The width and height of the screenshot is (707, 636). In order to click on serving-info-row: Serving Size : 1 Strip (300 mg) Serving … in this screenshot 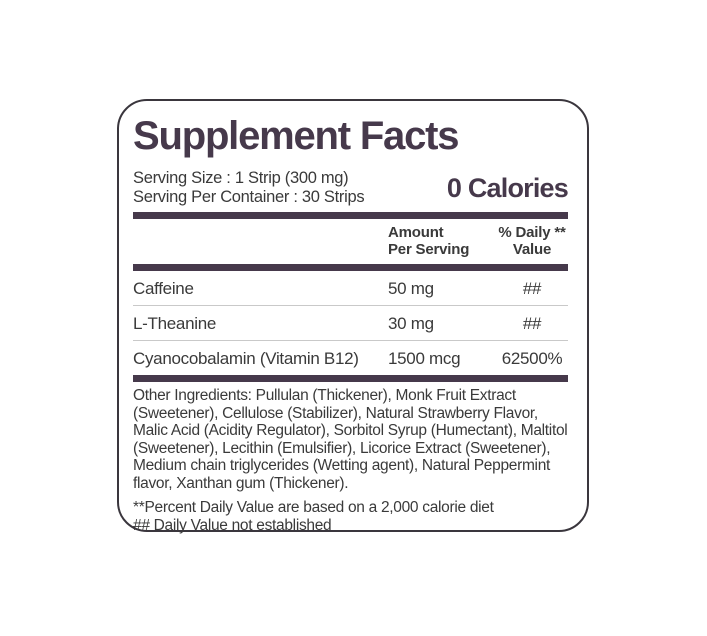, I will do `click(351, 187)`.